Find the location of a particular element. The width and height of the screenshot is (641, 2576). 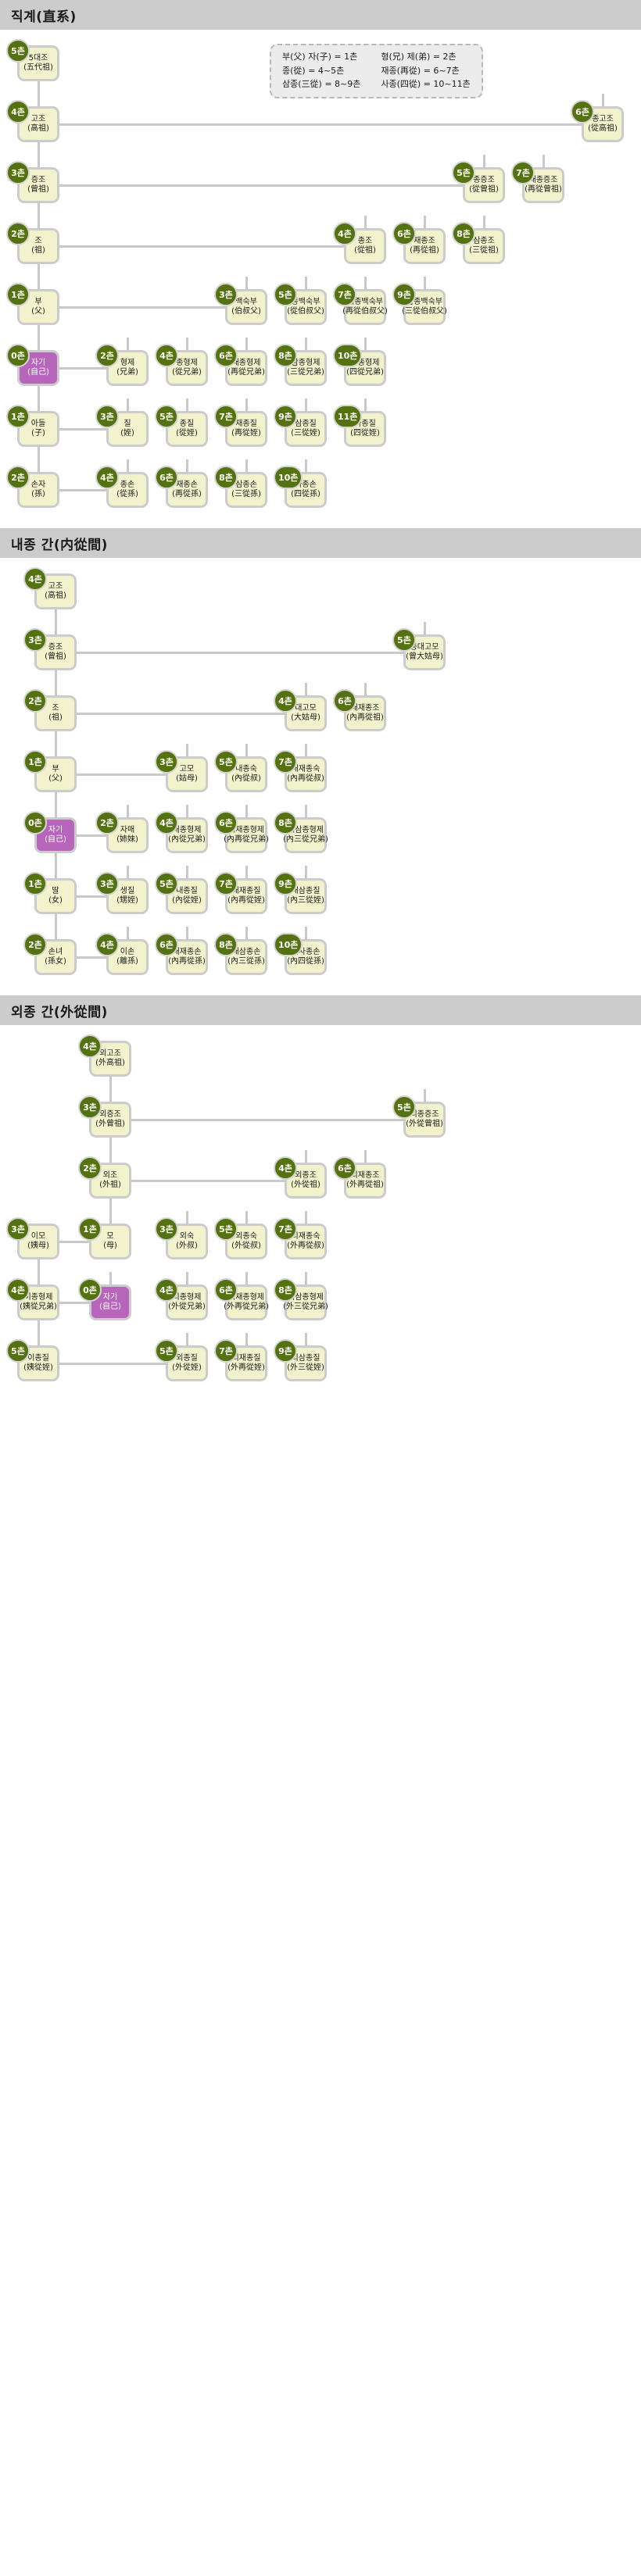

kin-node-box: 삼종형제 (三從兄弟) is located at coordinates (306, 368).